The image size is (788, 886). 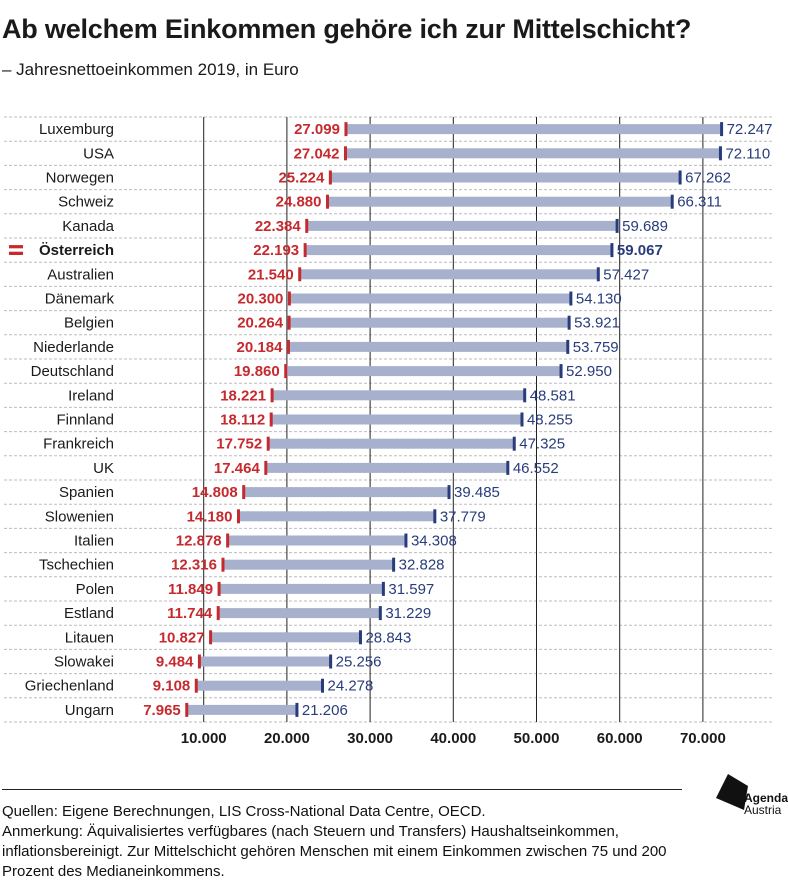 I want to click on high-value-label: 52.950, so click(x=589, y=371).